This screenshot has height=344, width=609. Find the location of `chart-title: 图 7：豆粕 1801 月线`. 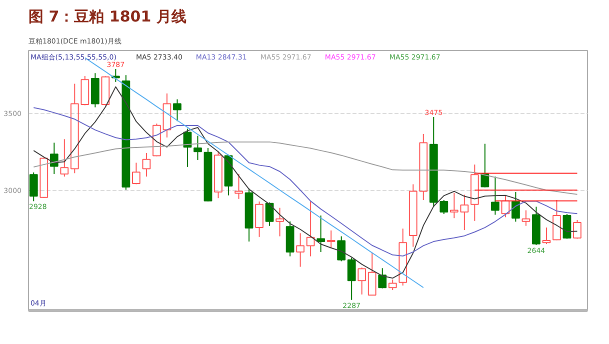

chart-title: 图 7：豆粕 1801 月线 is located at coordinates (107, 17).